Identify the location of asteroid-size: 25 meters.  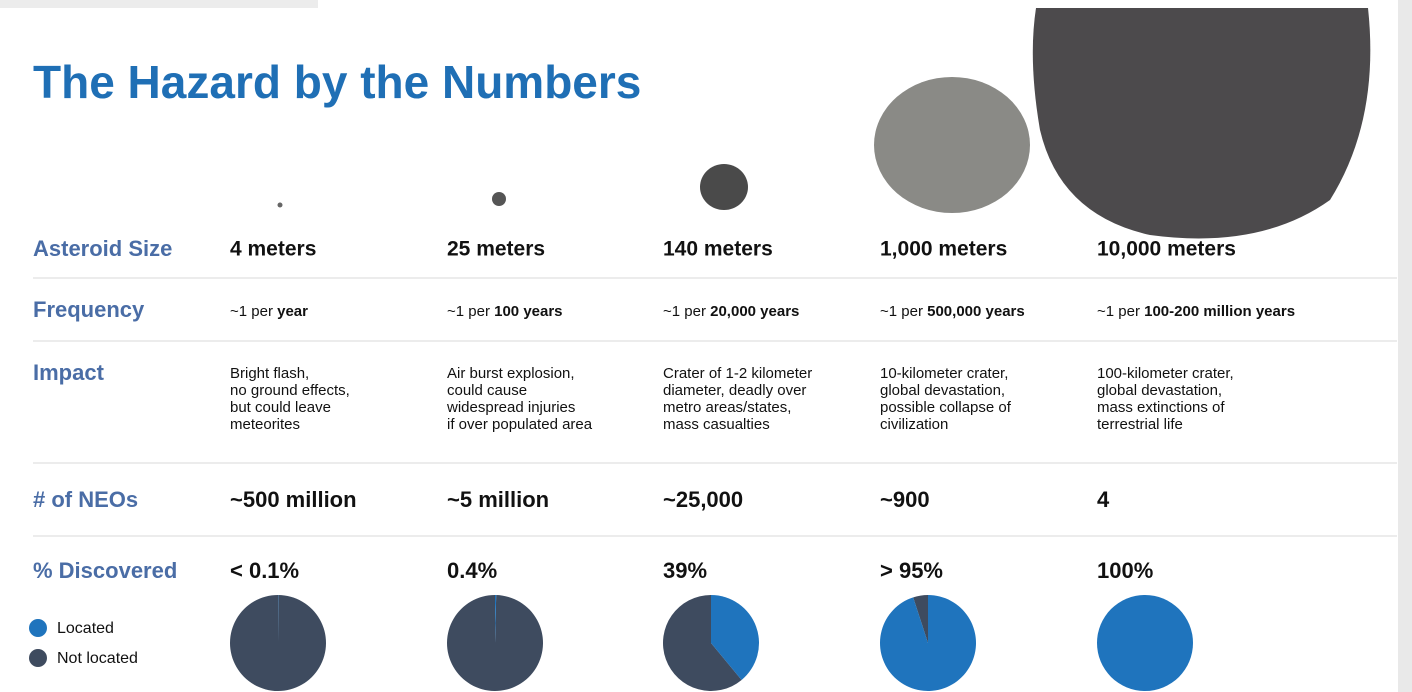
(496, 249).